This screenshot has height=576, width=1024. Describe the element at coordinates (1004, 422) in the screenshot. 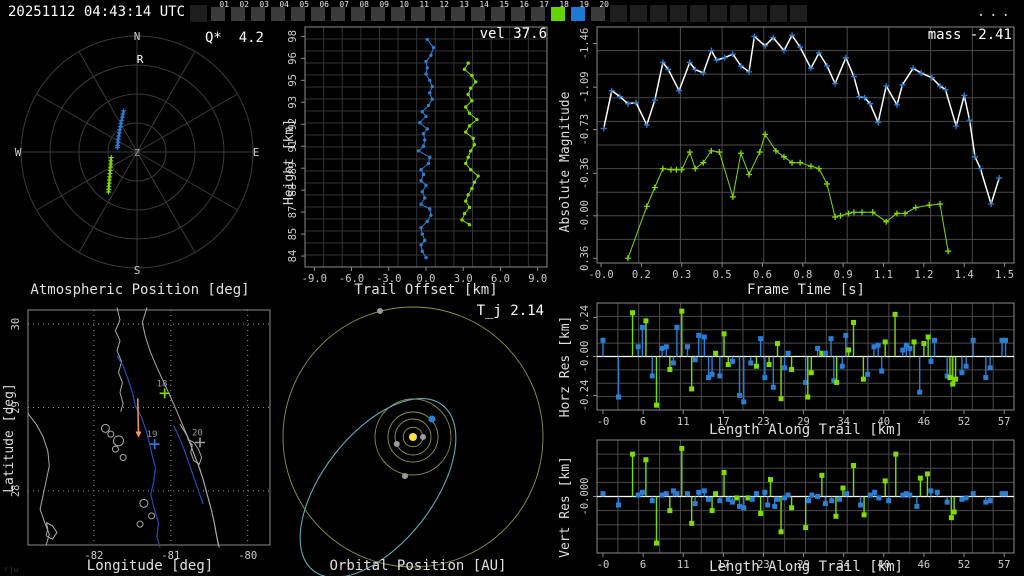

I see `svg-text: 57` at that location.